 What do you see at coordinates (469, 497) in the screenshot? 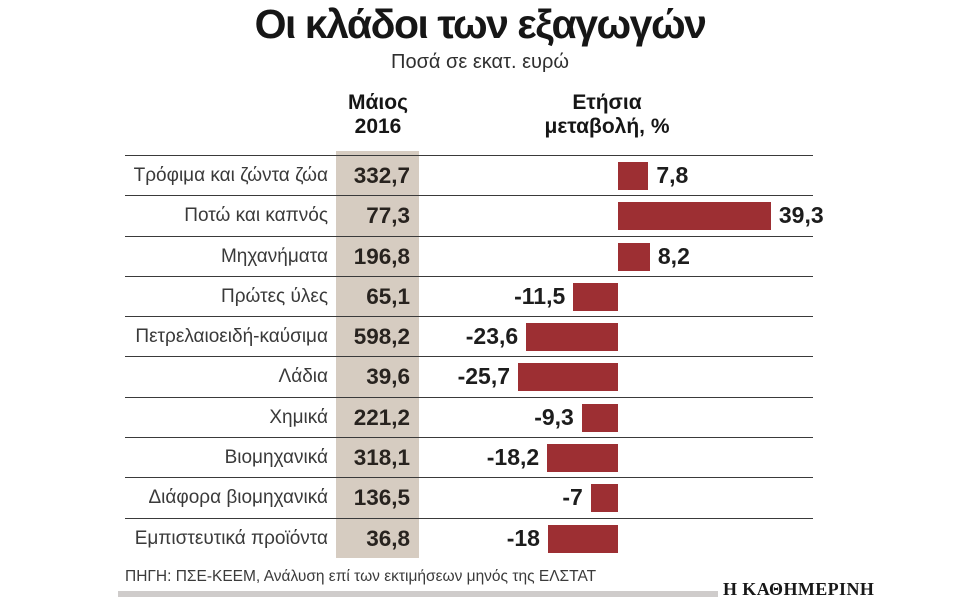
I see `table-row: Διάφορα βιομηχανικά 136,5 -7` at bounding box center [469, 497].